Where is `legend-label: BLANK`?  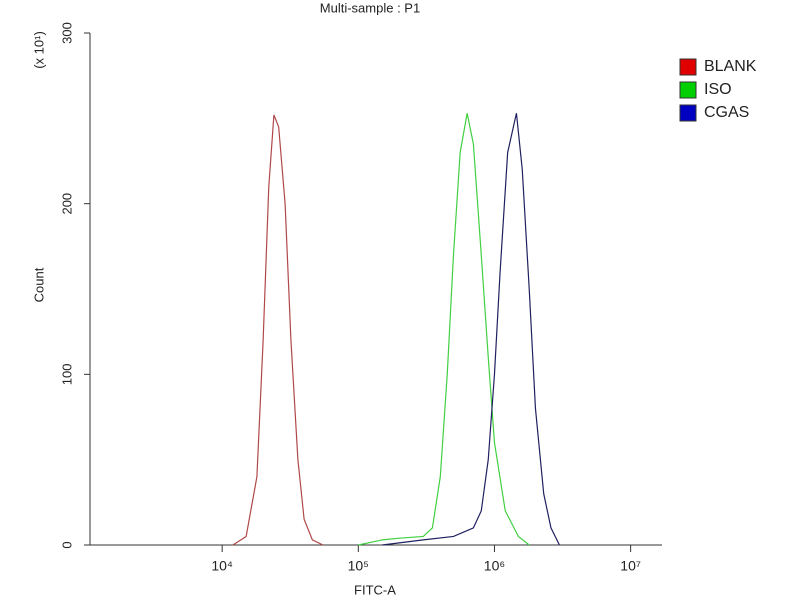 legend-label: BLANK is located at coordinates (730, 66).